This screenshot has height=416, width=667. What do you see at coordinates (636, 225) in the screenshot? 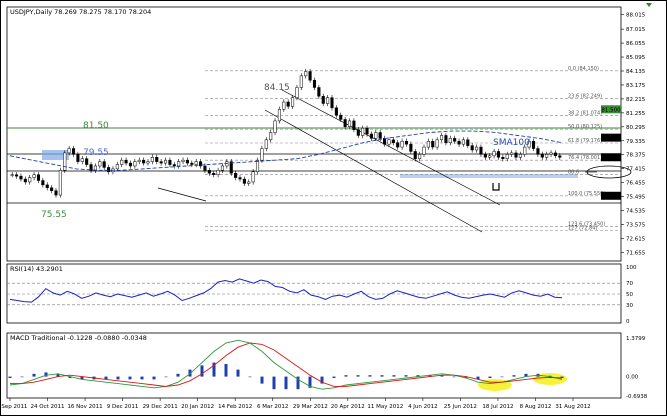
I see `price-axis-label: 73.575` at bounding box center [636, 225].